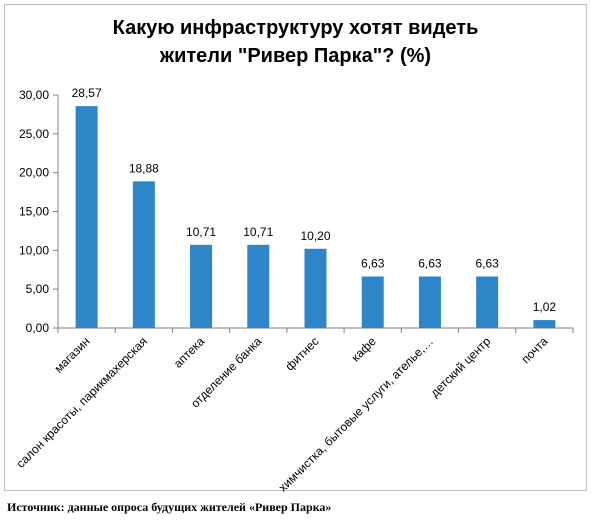  I want to click on y-tick-label: 30,00, so click(34, 95).